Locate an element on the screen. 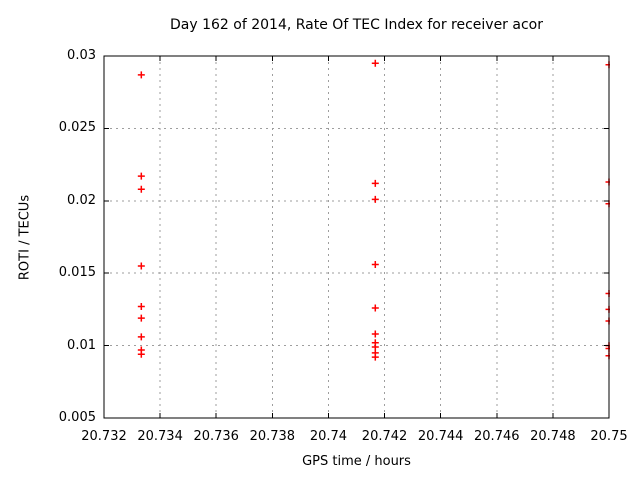 This screenshot has height=480, width=640. x-tick-label: 20.744 is located at coordinates (440, 436).